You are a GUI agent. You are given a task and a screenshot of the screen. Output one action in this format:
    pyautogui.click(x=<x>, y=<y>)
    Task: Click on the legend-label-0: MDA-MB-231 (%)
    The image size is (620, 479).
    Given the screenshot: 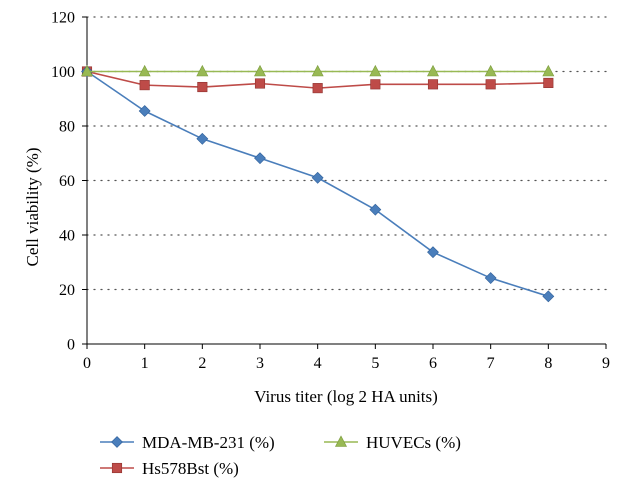 What is the action you would take?
    pyautogui.click(x=208, y=442)
    